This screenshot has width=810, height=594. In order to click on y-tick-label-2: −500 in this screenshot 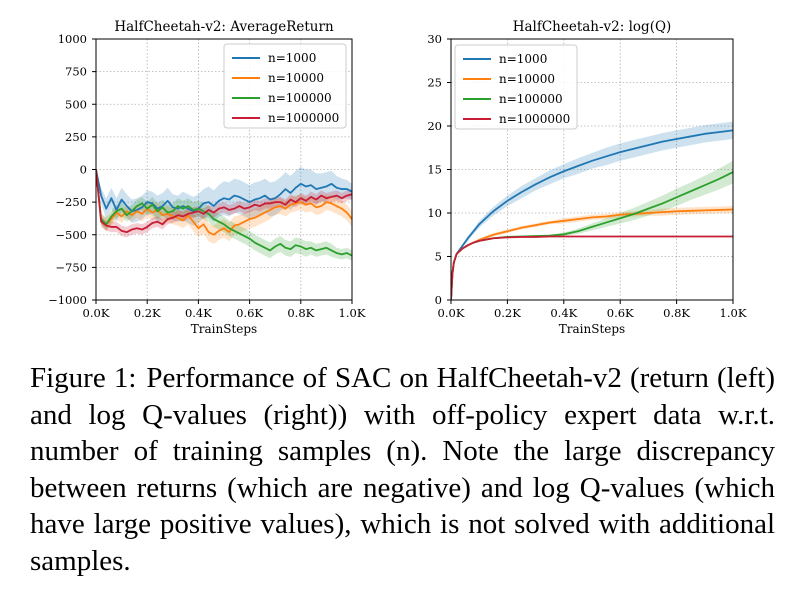, I will do `click(71, 235)`.